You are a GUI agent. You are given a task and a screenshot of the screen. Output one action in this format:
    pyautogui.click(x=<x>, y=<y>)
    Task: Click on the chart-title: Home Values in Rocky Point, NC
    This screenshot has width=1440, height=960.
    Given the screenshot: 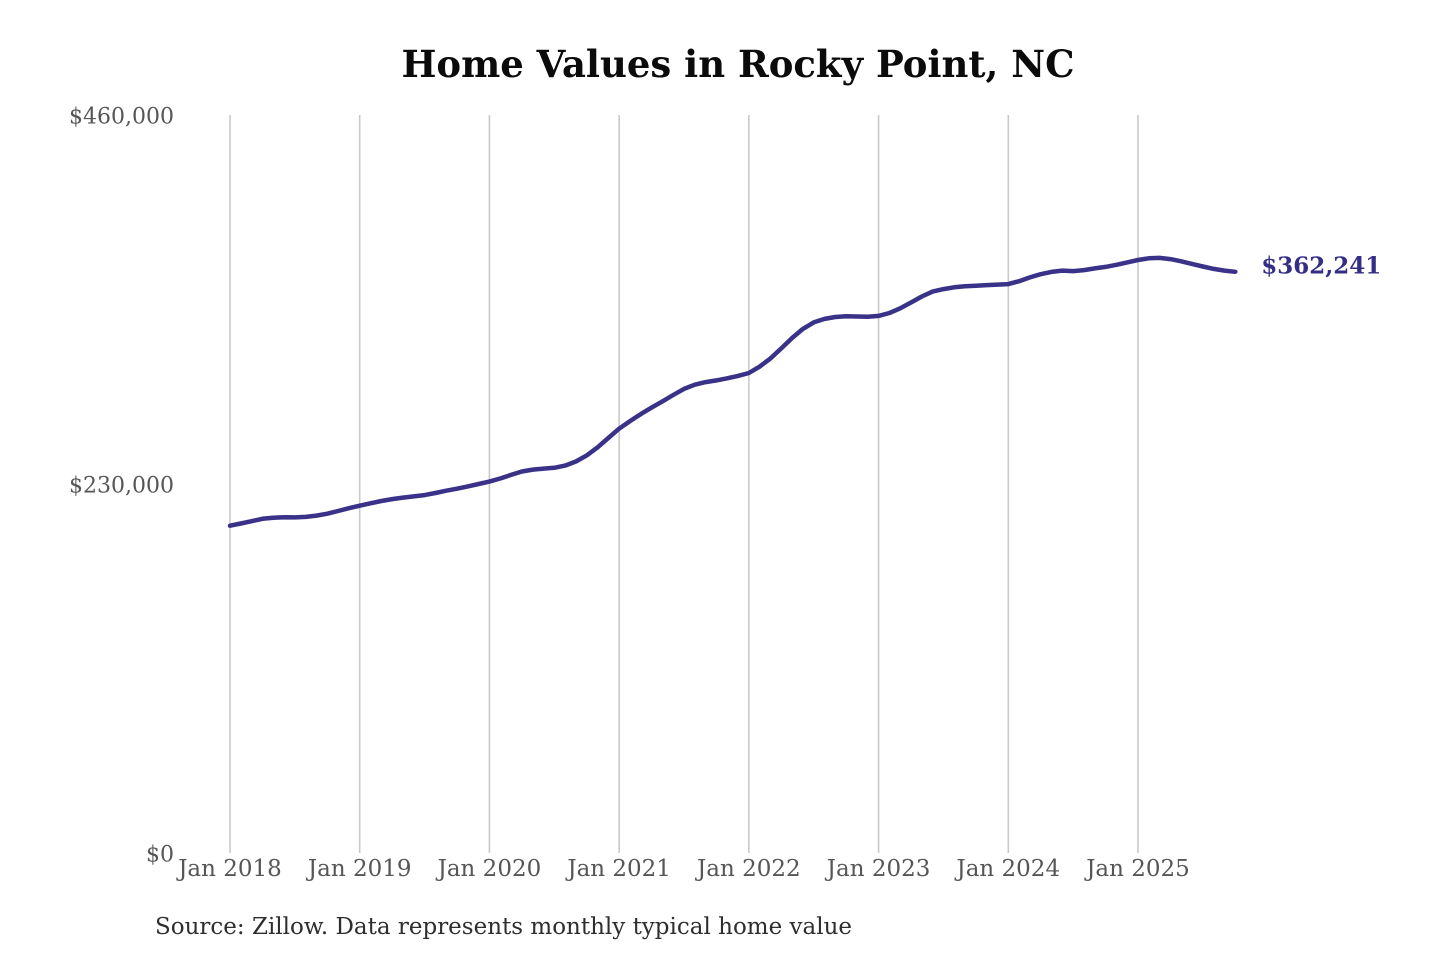 What is the action you would take?
    pyautogui.click(x=738, y=64)
    